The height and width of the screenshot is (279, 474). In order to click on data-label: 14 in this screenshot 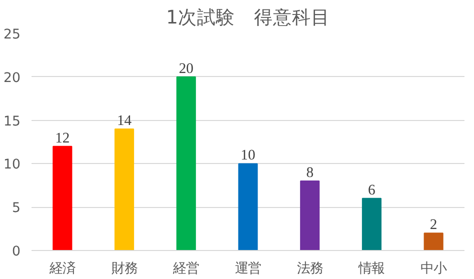, I will do `click(124, 120)`.